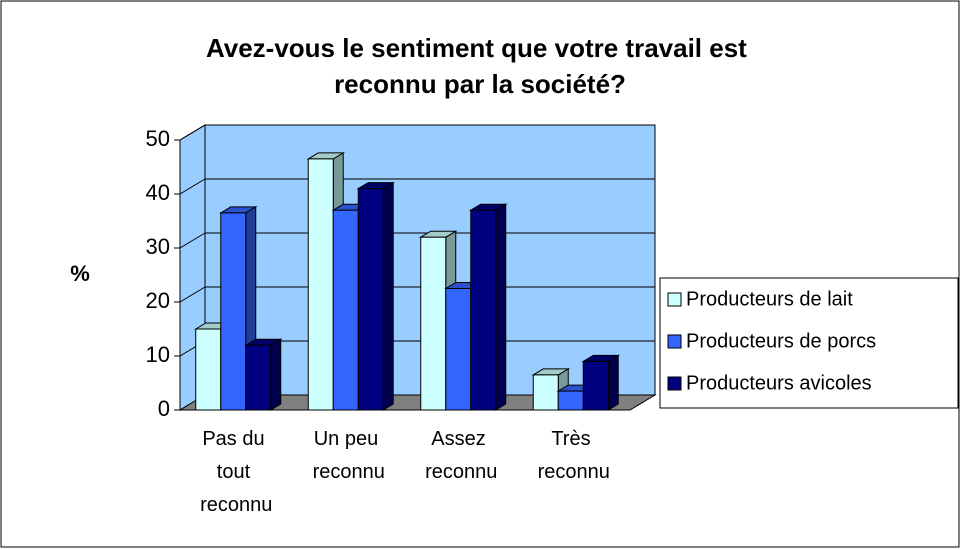 This screenshot has height=550, width=962. I want to click on legend-label: Producteurs avicoles, so click(779, 383).